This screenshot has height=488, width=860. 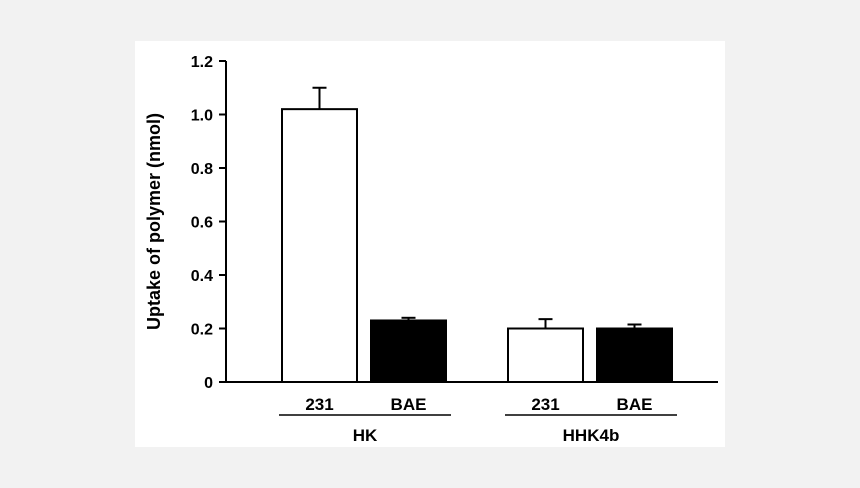 What do you see at coordinates (202, 62) in the screenshot?
I see `y-tick-label: 1.2` at bounding box center [202, 62].